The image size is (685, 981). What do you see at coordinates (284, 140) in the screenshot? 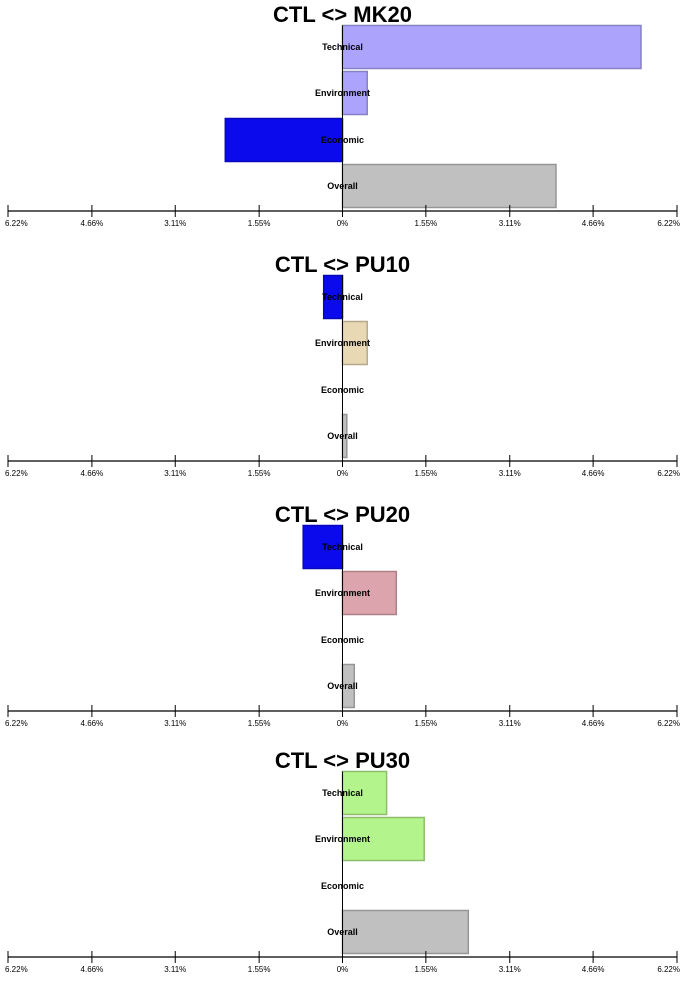
I see `bar-economic` at bounding box center [284, 140].